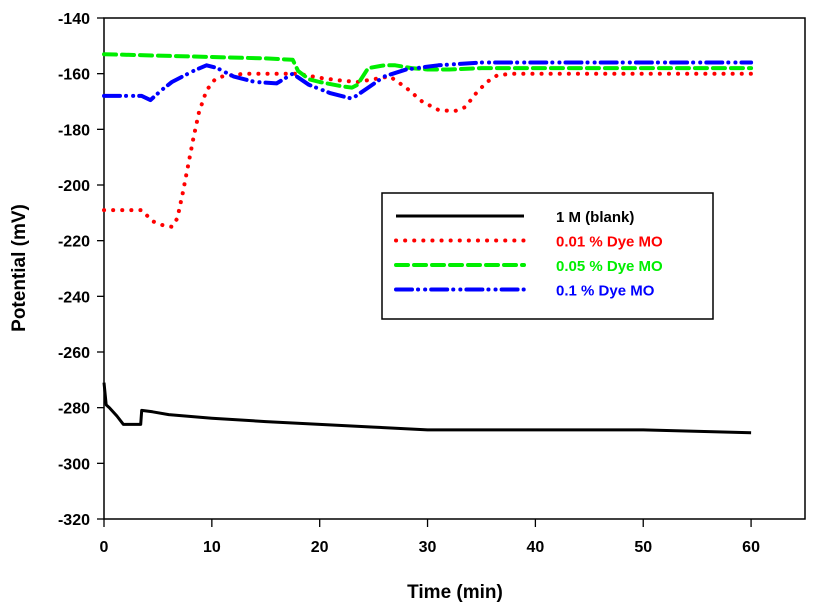 The width and height of the screenshot is (813, 609). I want to click on x-tick-label: 30, so click(428, 547).